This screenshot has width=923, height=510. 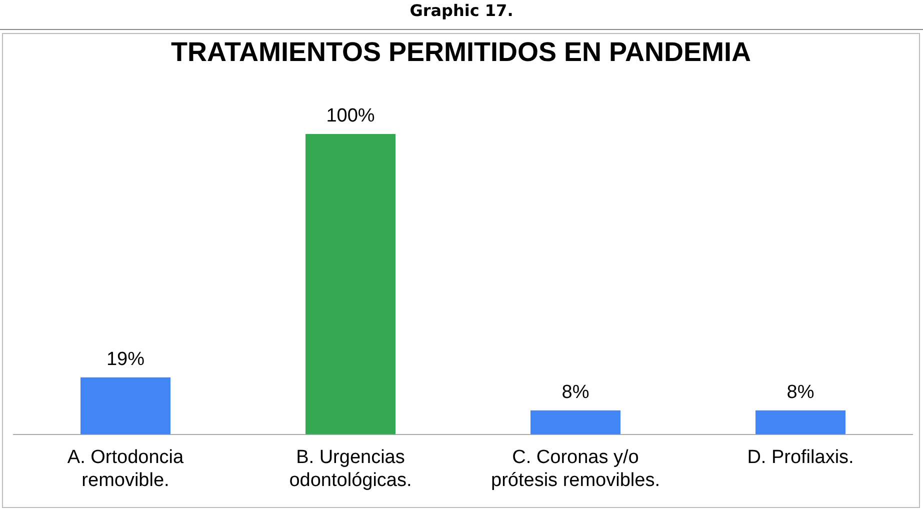 I want to click on text: Graphic 17., so click(x=461, y=15).